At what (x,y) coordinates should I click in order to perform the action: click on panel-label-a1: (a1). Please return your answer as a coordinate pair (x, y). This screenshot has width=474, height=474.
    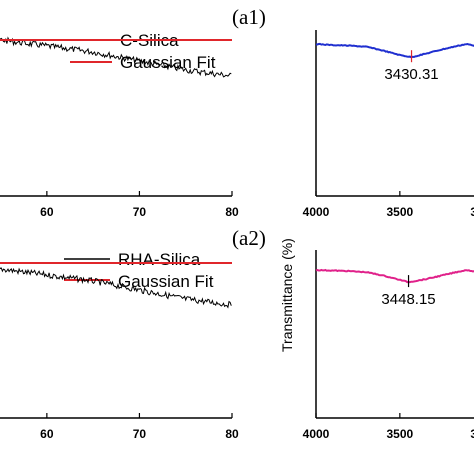
    Looking at the image, I should click on (249, 17).